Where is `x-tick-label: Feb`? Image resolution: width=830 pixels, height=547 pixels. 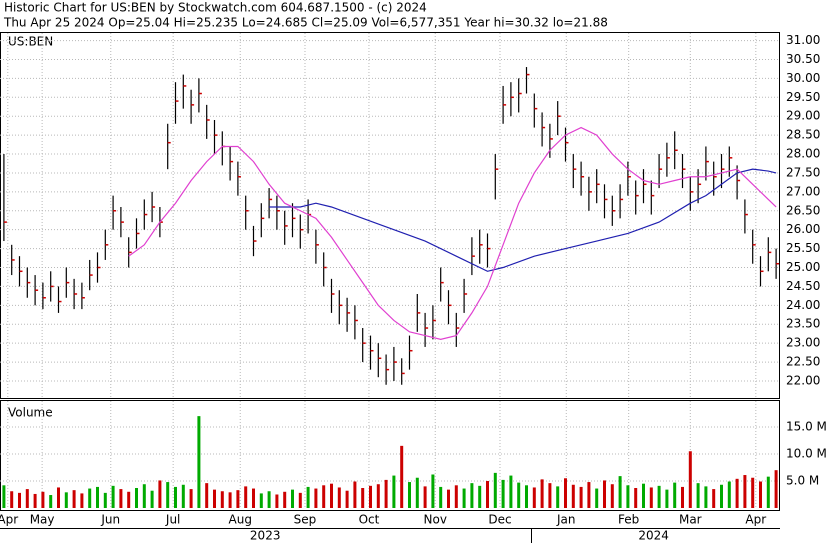 x-tick-label: Feb is located at coordinates (628, 520).